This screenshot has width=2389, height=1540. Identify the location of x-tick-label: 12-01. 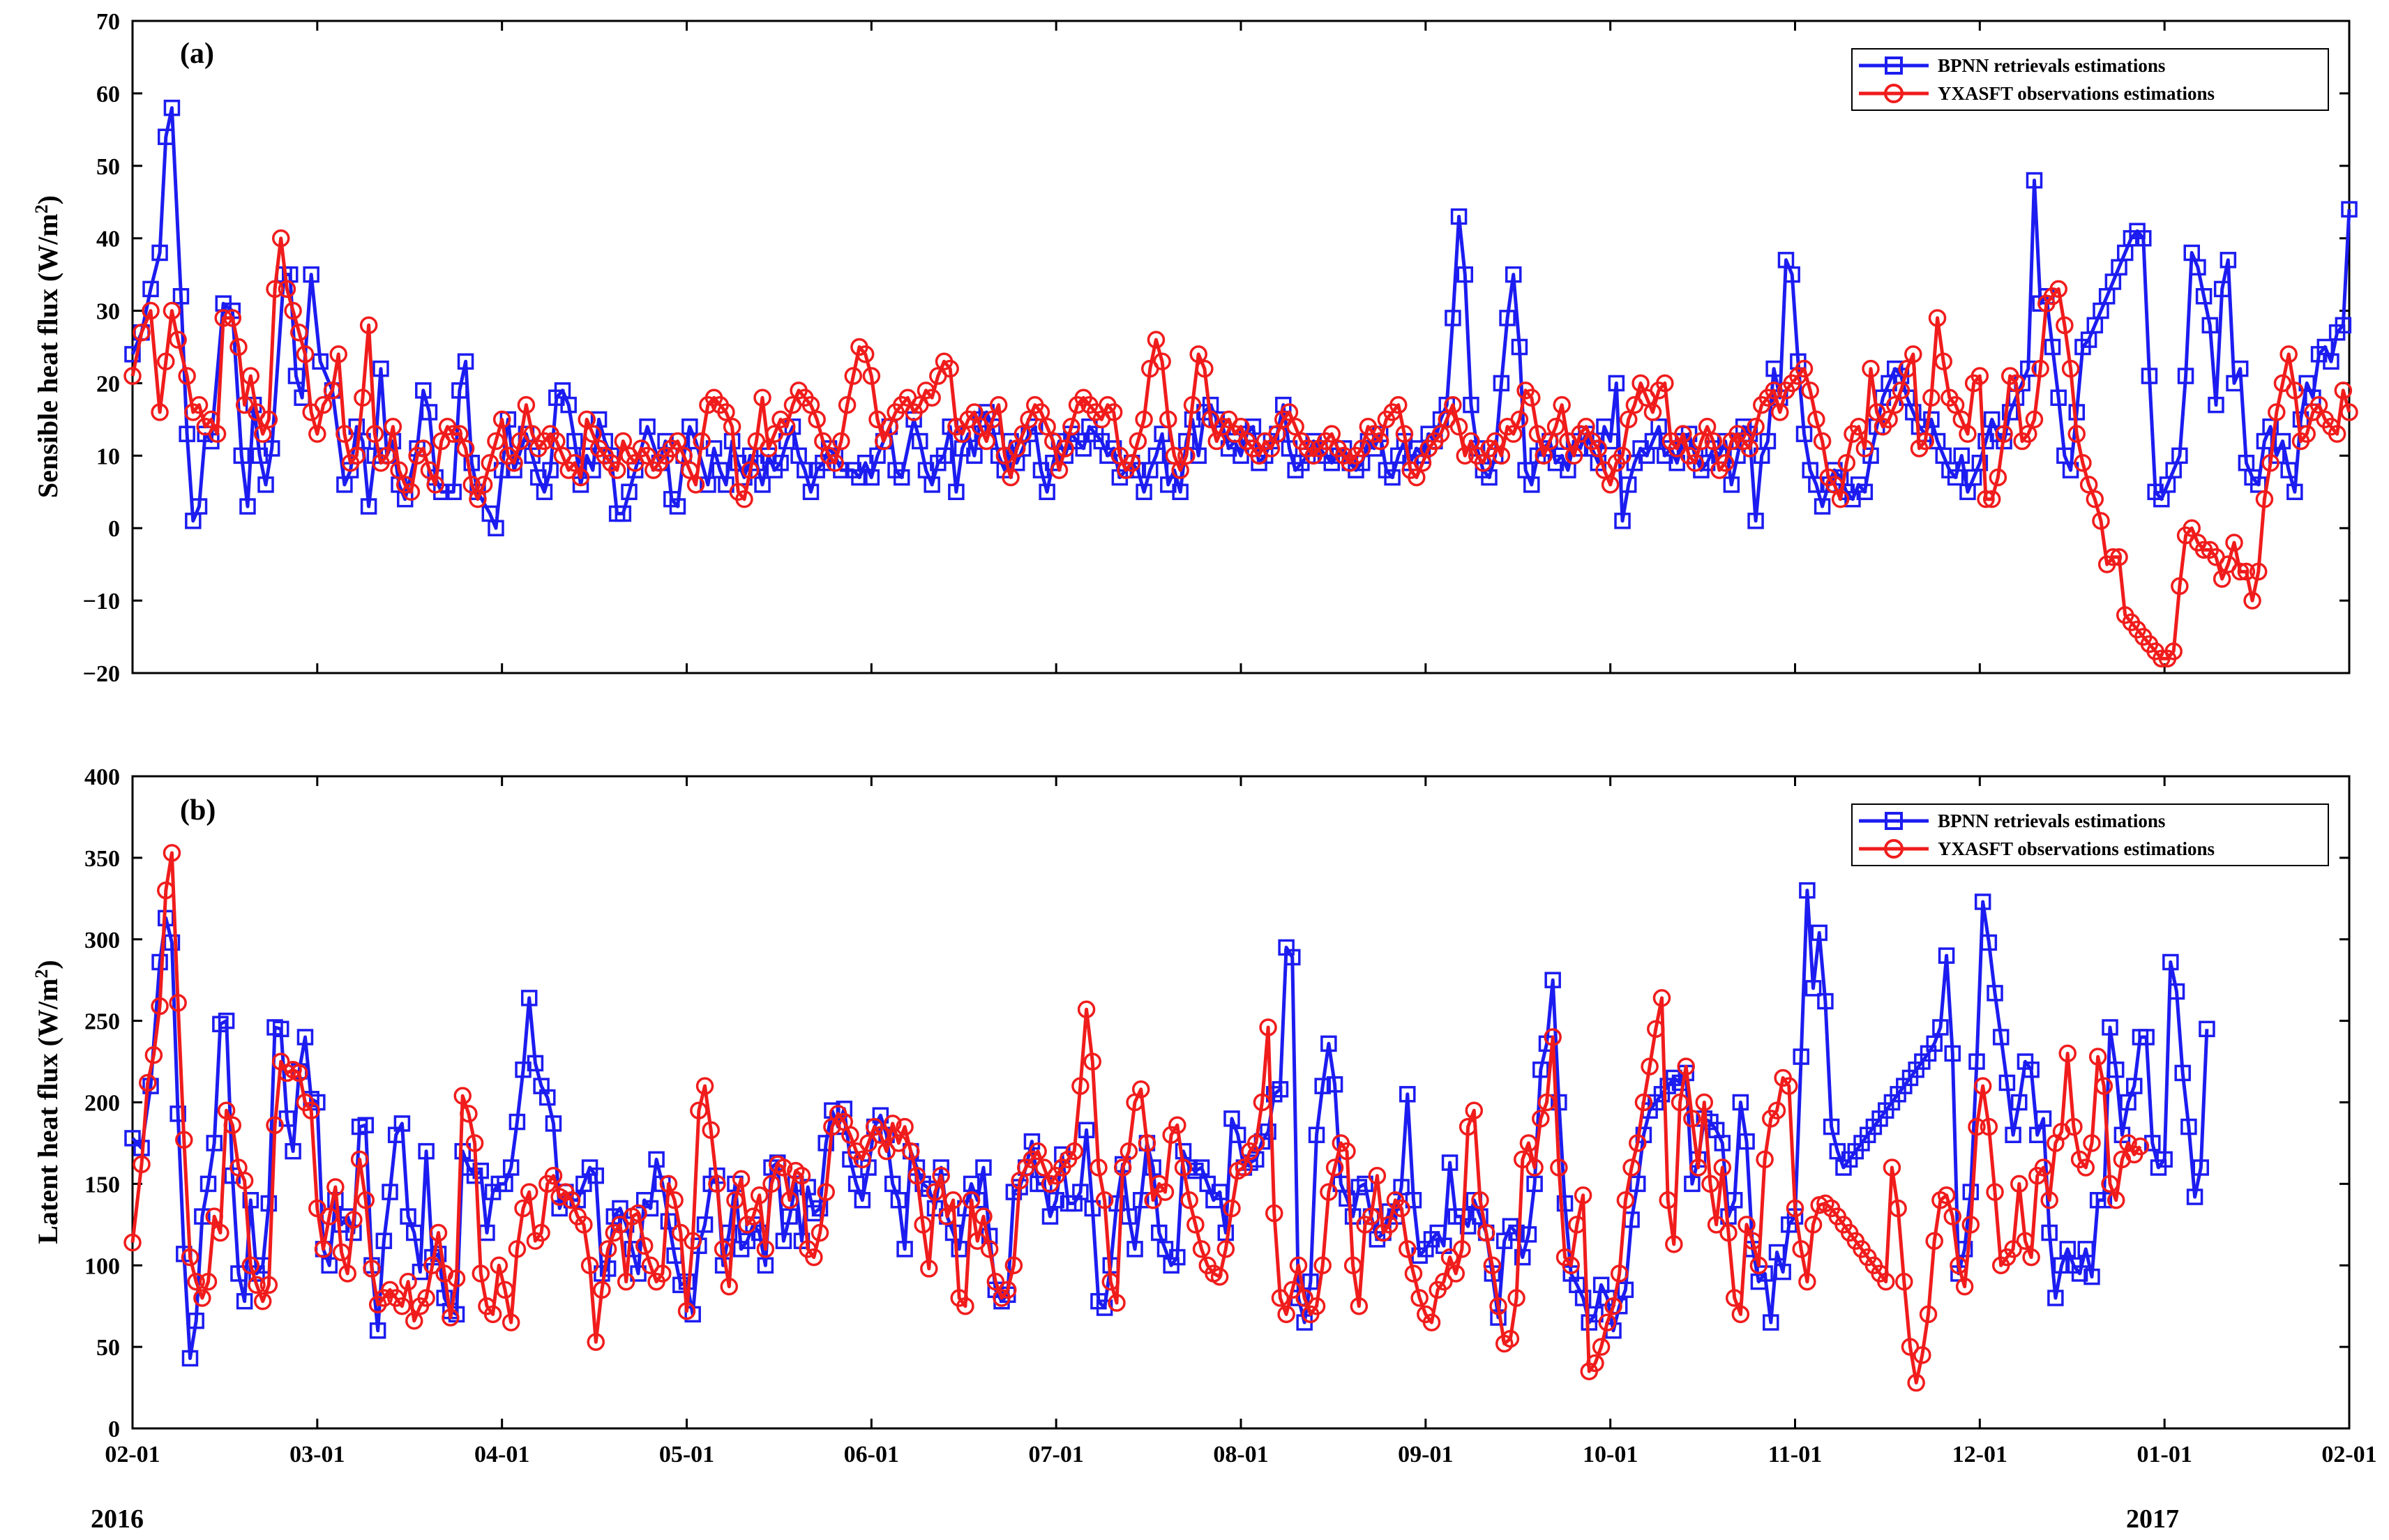
(1980, 1455).